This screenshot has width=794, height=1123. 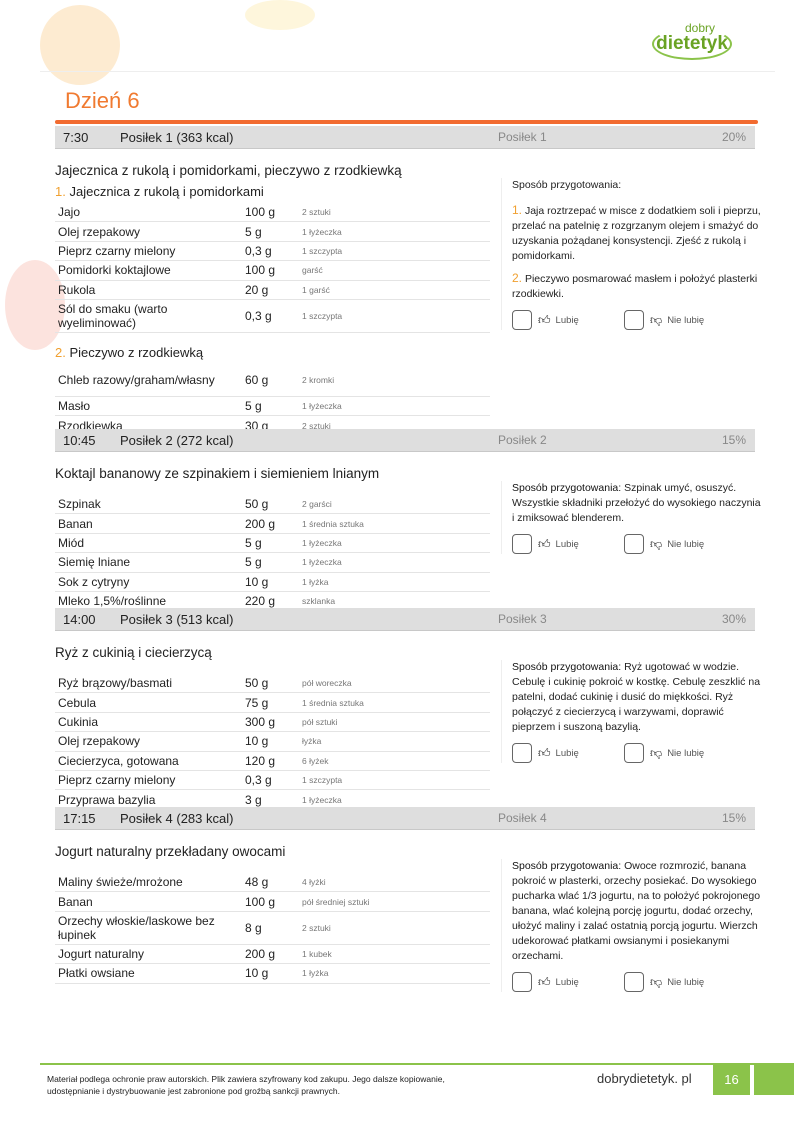 I want to click on meal-header: 14:00 Posiłek 3 (513 kcal) Posiłek 3 30%, so click(x=405, y=619).